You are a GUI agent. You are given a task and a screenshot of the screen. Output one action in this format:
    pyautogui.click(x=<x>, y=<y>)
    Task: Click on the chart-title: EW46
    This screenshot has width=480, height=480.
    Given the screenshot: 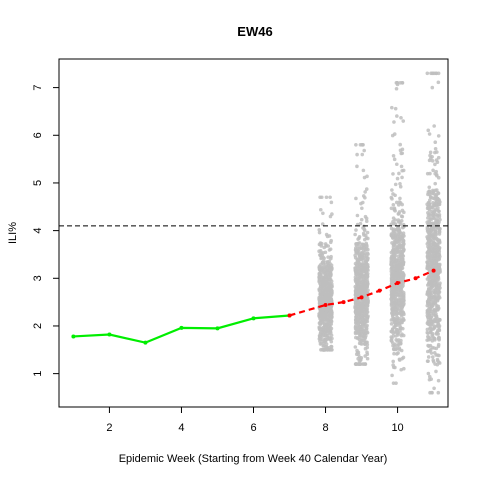 What is the action you would take?
    pyautogui.click(x=254, y=31)
    